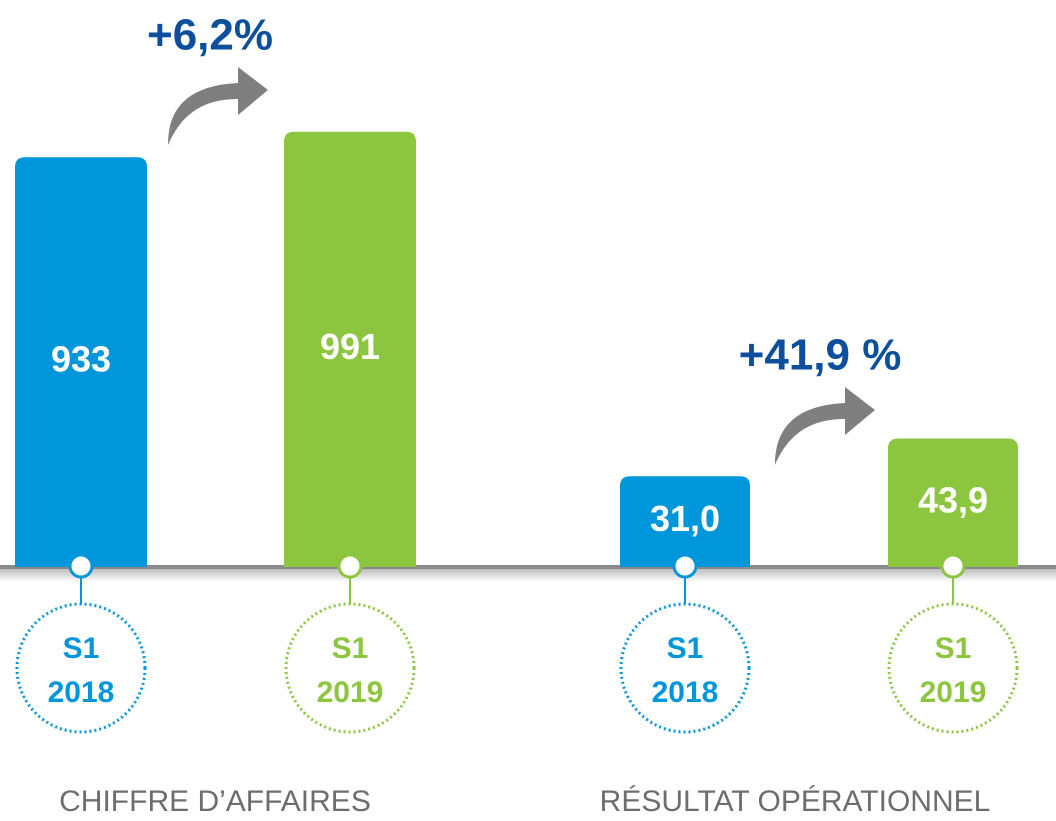 The height and width of the screenshot is (821, 1056). Describe the element at coordinates (795, 801) in the screenshot. I see `group-label: RÉSULTAT OPÉRATIONNEL` at that location.